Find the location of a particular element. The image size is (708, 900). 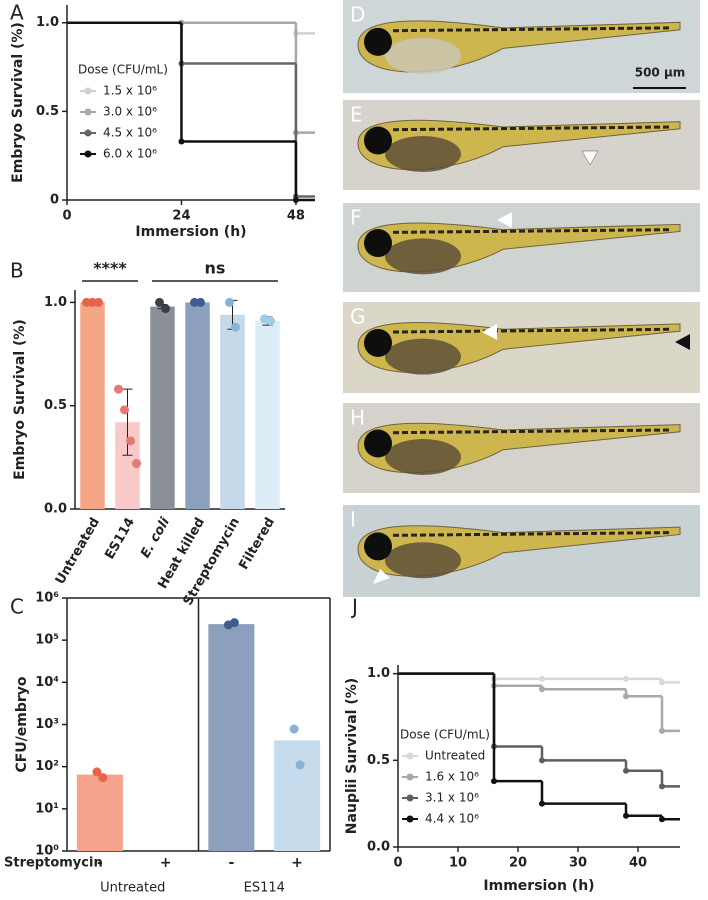

legend-label: 4.4 x 10⁶ is located at coordinates (452, 819).